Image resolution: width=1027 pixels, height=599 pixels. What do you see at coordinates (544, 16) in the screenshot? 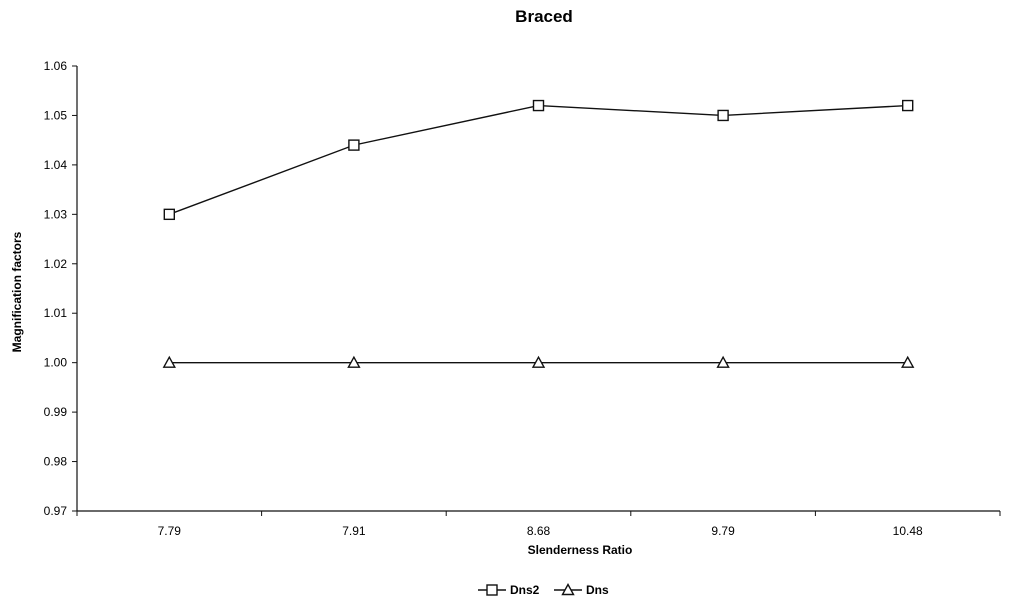
I see `chart-title: Braced` at bounding box center [544, 16].